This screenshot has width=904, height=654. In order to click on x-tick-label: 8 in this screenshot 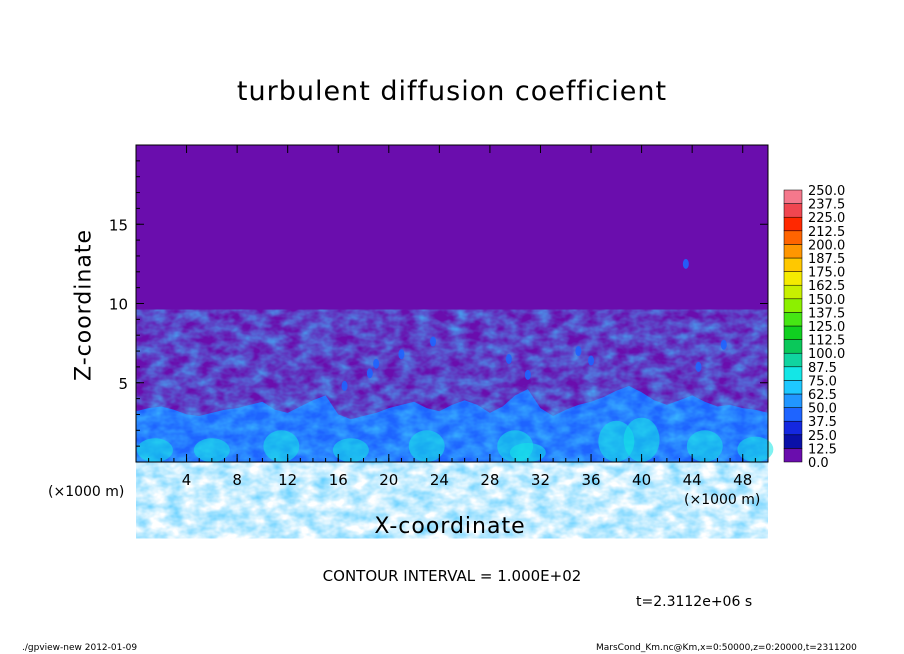, I will do `click(237, 480)`.